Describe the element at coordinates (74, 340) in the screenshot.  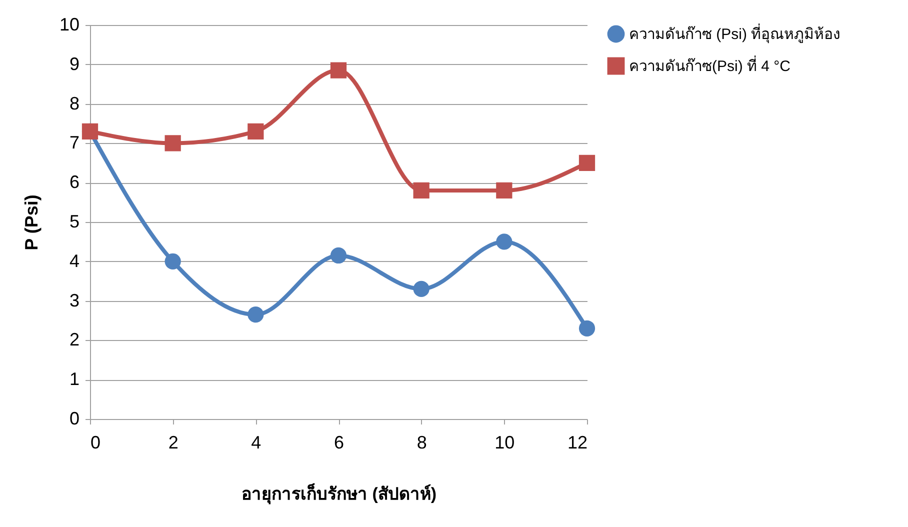
I see `y-tick-label: 2` at that location.